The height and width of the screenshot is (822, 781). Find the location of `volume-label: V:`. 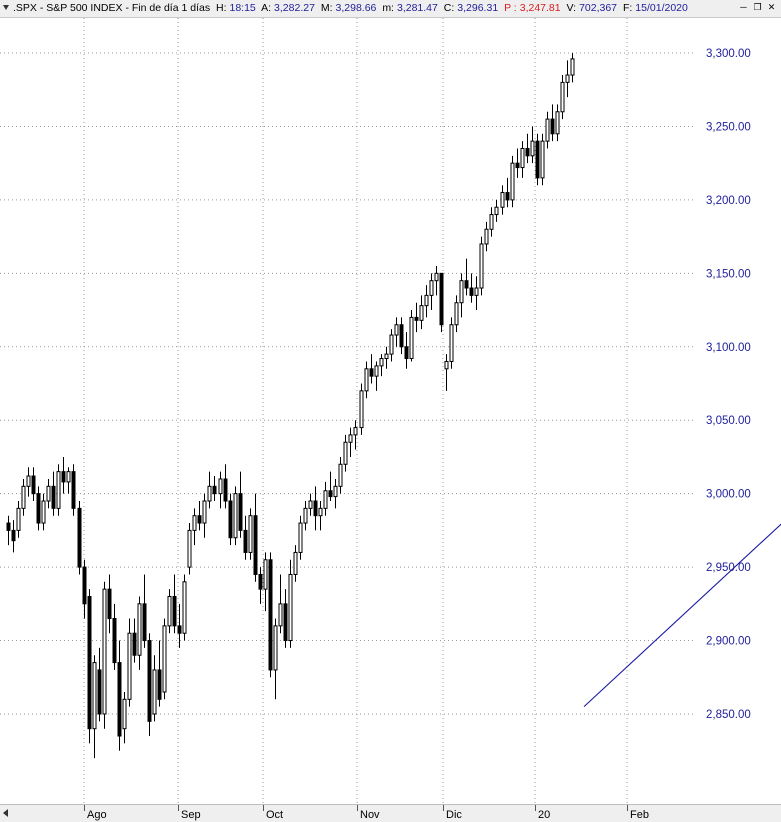

volume-label: V: is located at coordinates (571, 8).